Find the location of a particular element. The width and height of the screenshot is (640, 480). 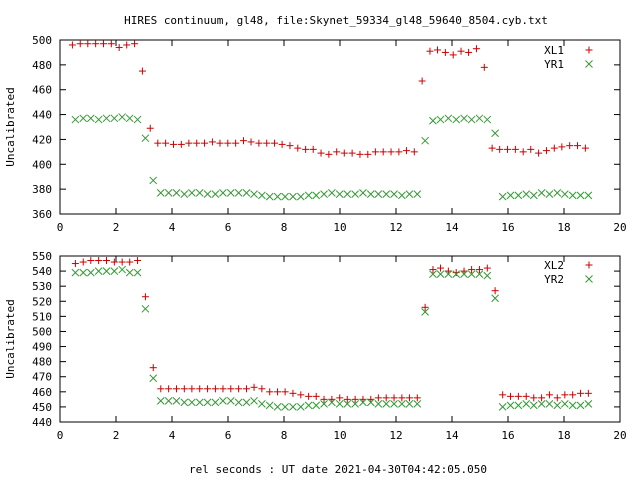

y-tick-label: 550 is located at coordinates (42, 256).